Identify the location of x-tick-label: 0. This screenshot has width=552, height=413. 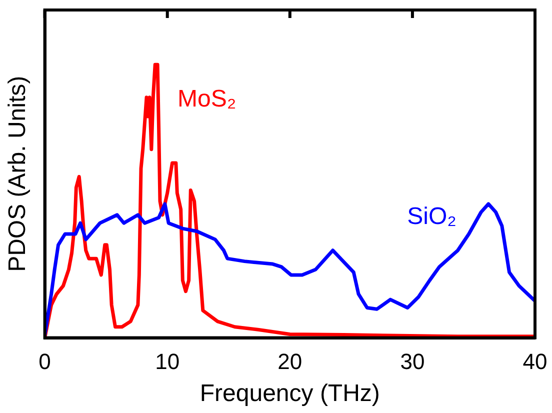
(44, 361).